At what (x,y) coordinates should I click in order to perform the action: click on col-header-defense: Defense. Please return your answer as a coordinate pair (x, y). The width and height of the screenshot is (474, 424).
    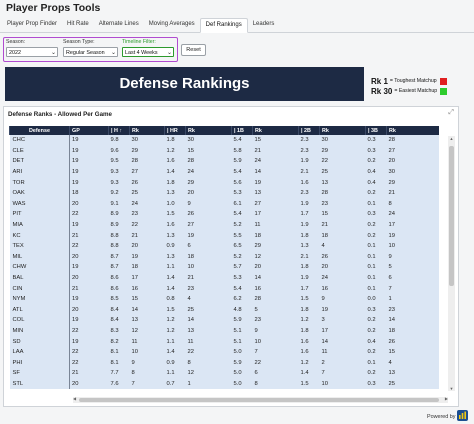
    Looking at the image, I should click on (39, 130).